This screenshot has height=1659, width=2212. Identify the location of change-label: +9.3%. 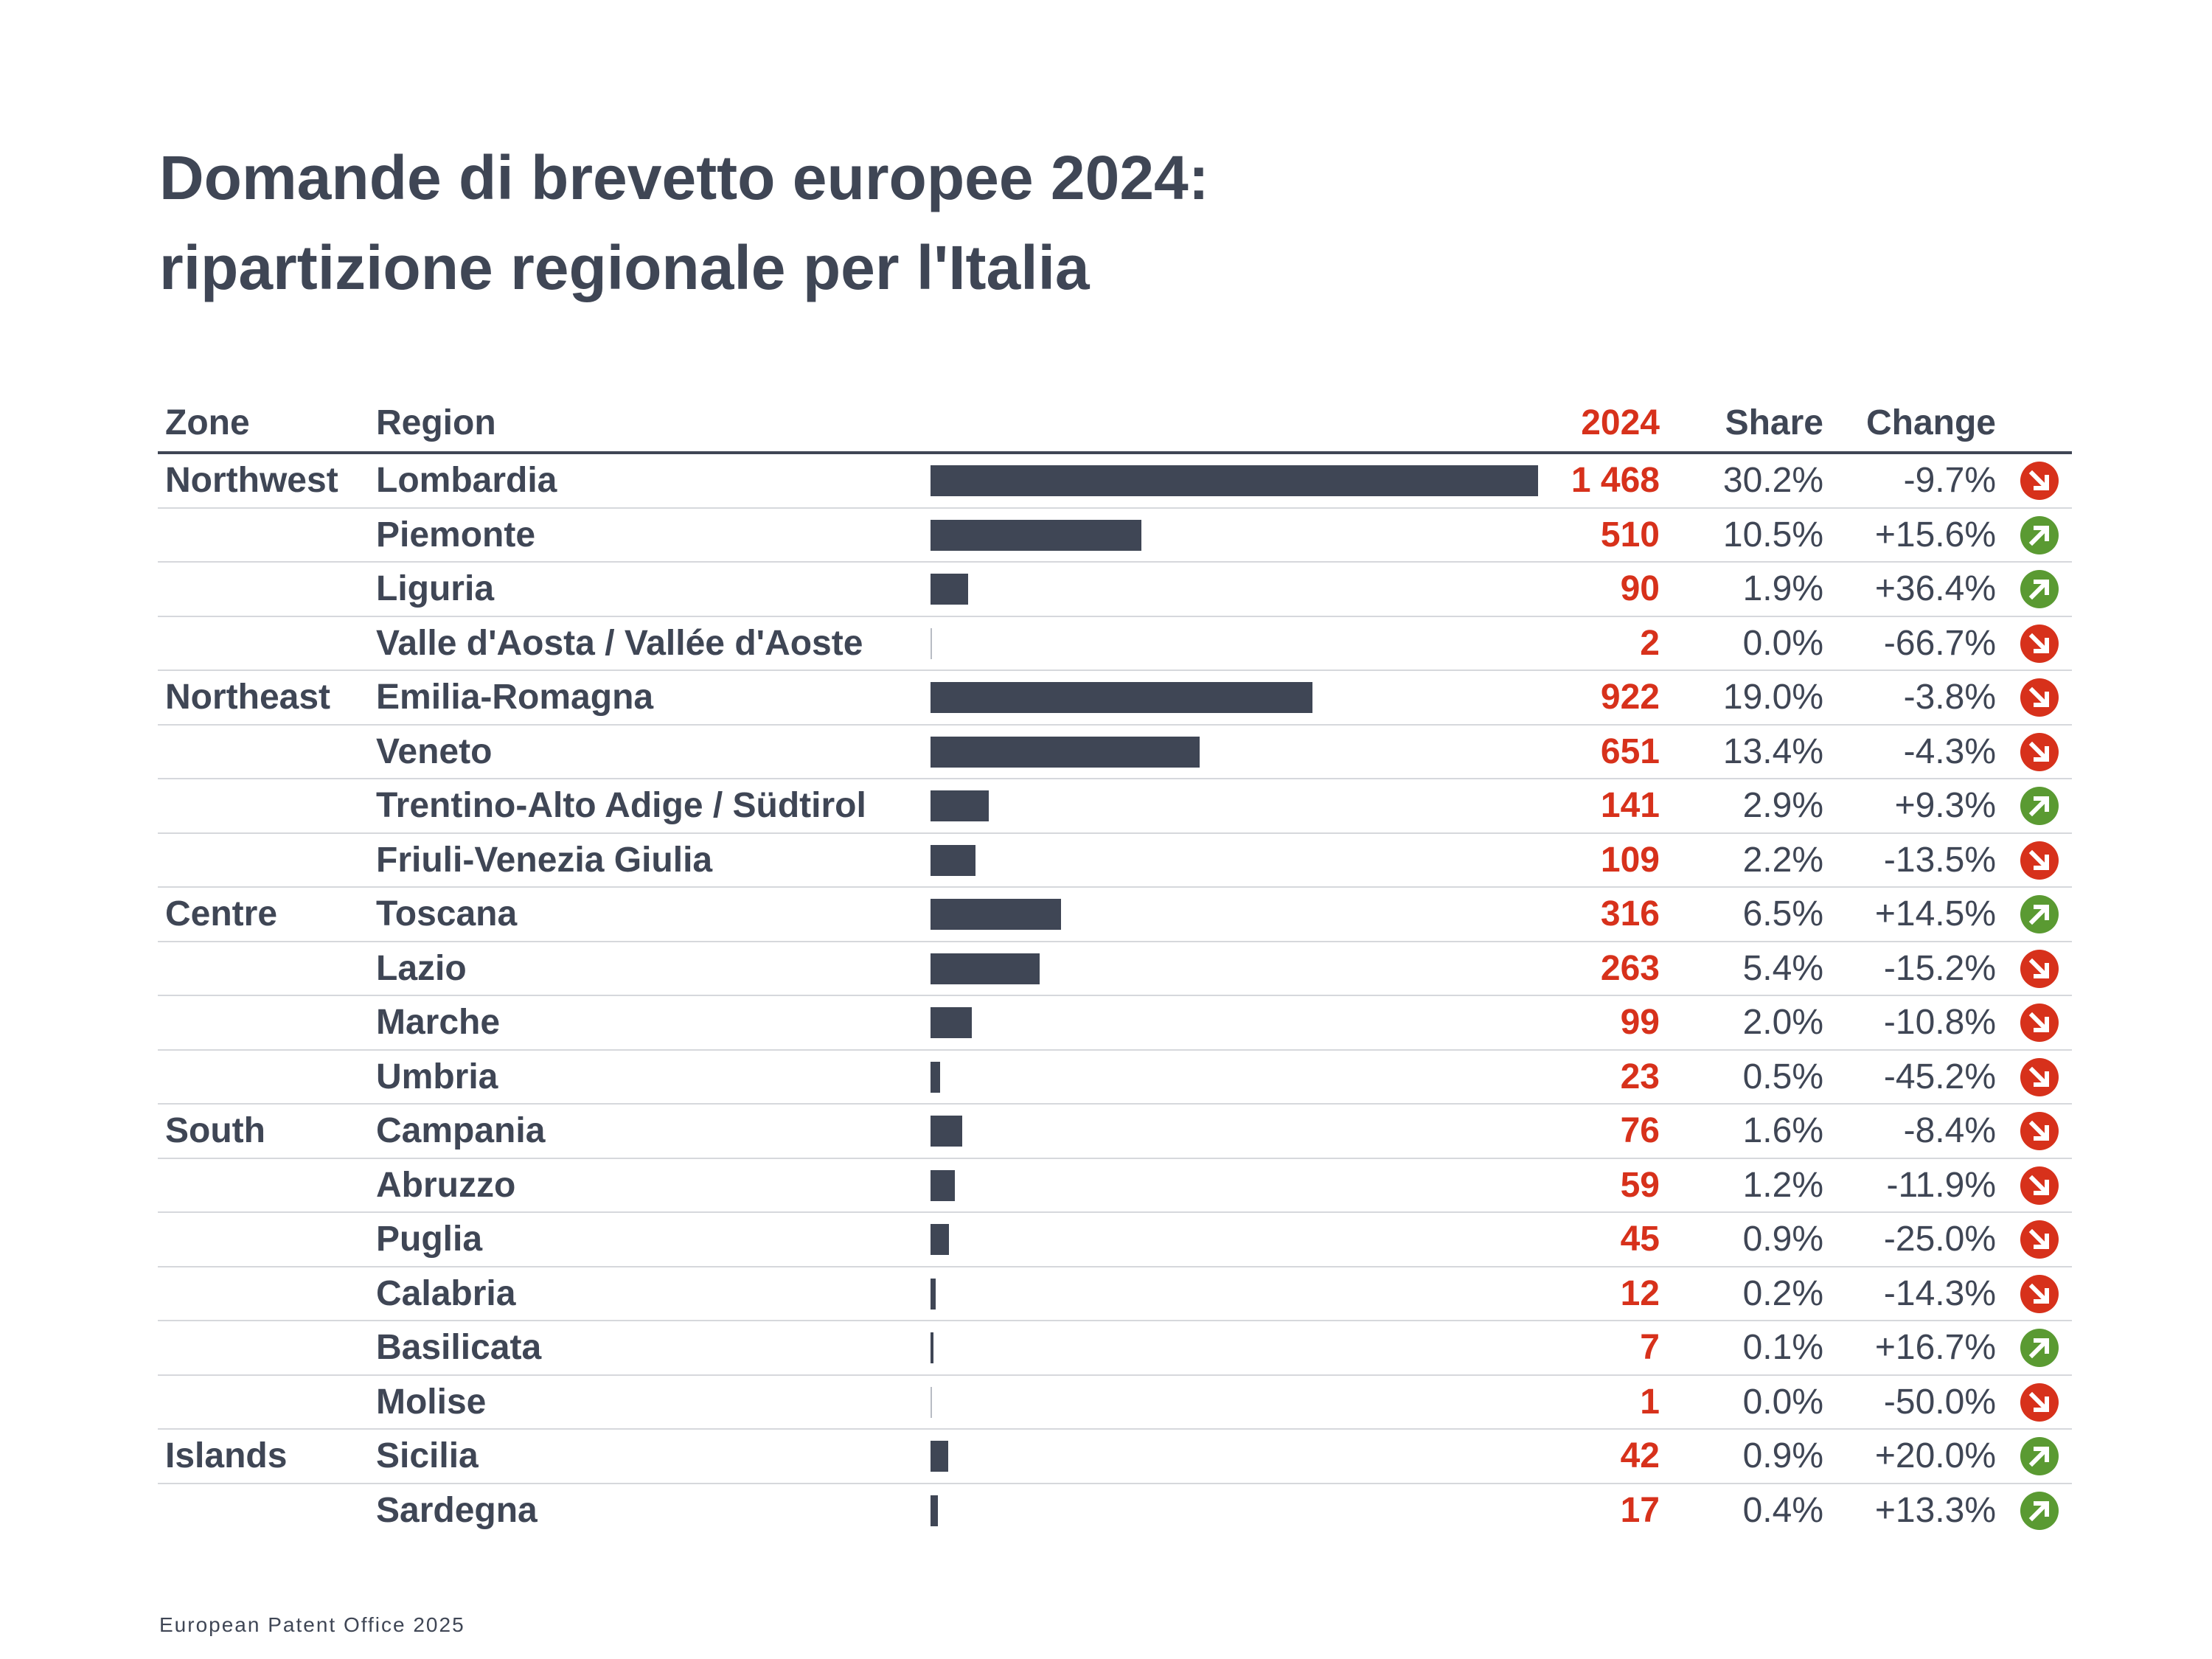
(1945, 805).